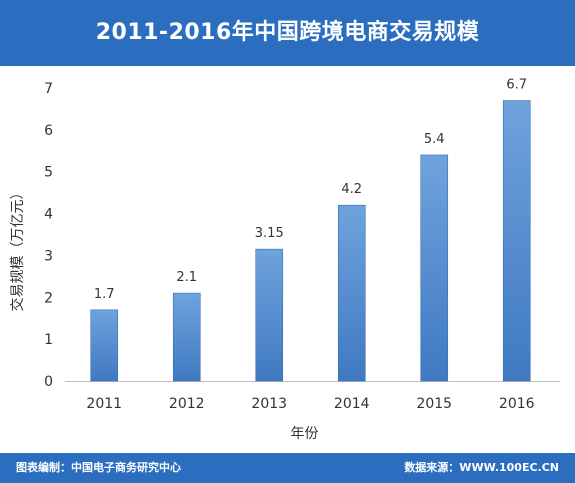 The image size is (575, 483). I want to click on data-label-2015: 5.4, so click(434, 139).